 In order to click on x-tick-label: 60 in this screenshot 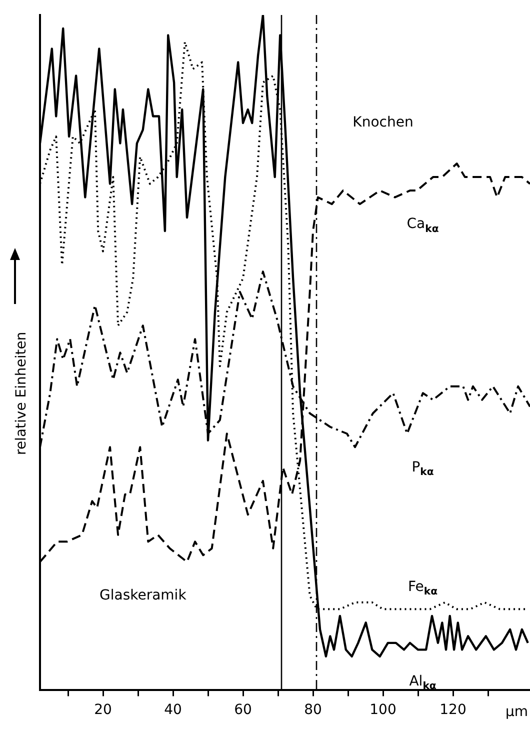, I will do `click(243, 710)`.